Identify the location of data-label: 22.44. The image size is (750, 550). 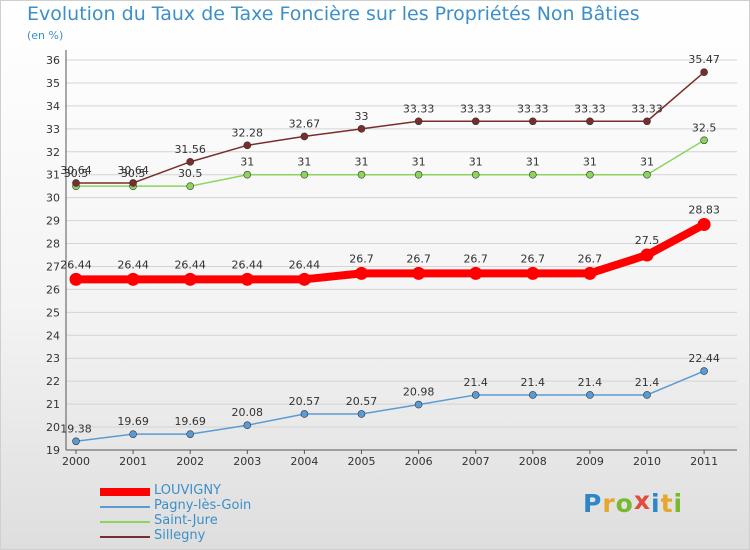
(704, 358).